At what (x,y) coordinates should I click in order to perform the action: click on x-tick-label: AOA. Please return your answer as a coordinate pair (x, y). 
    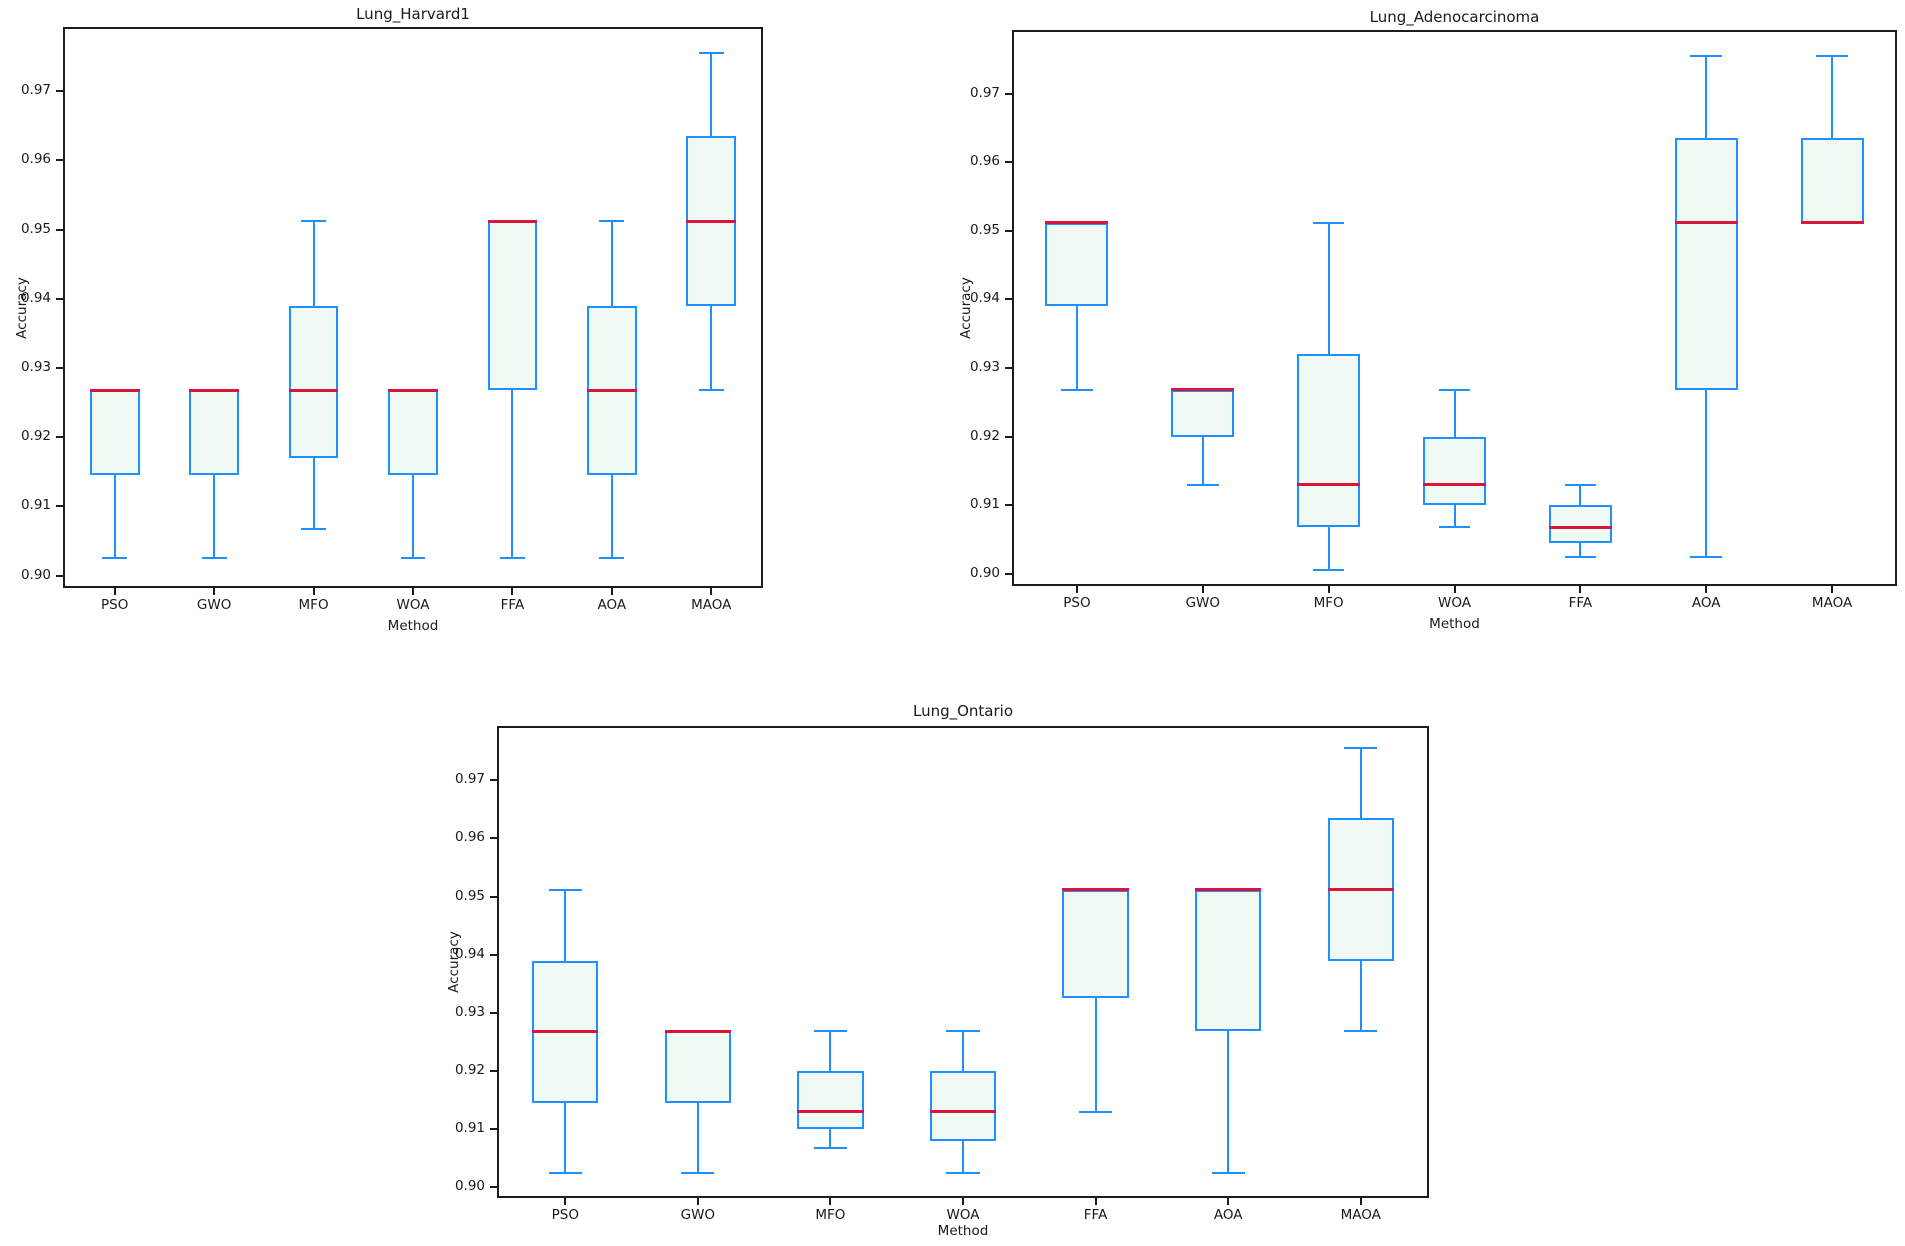
    Looking at the image, I should click on (1706, 603).